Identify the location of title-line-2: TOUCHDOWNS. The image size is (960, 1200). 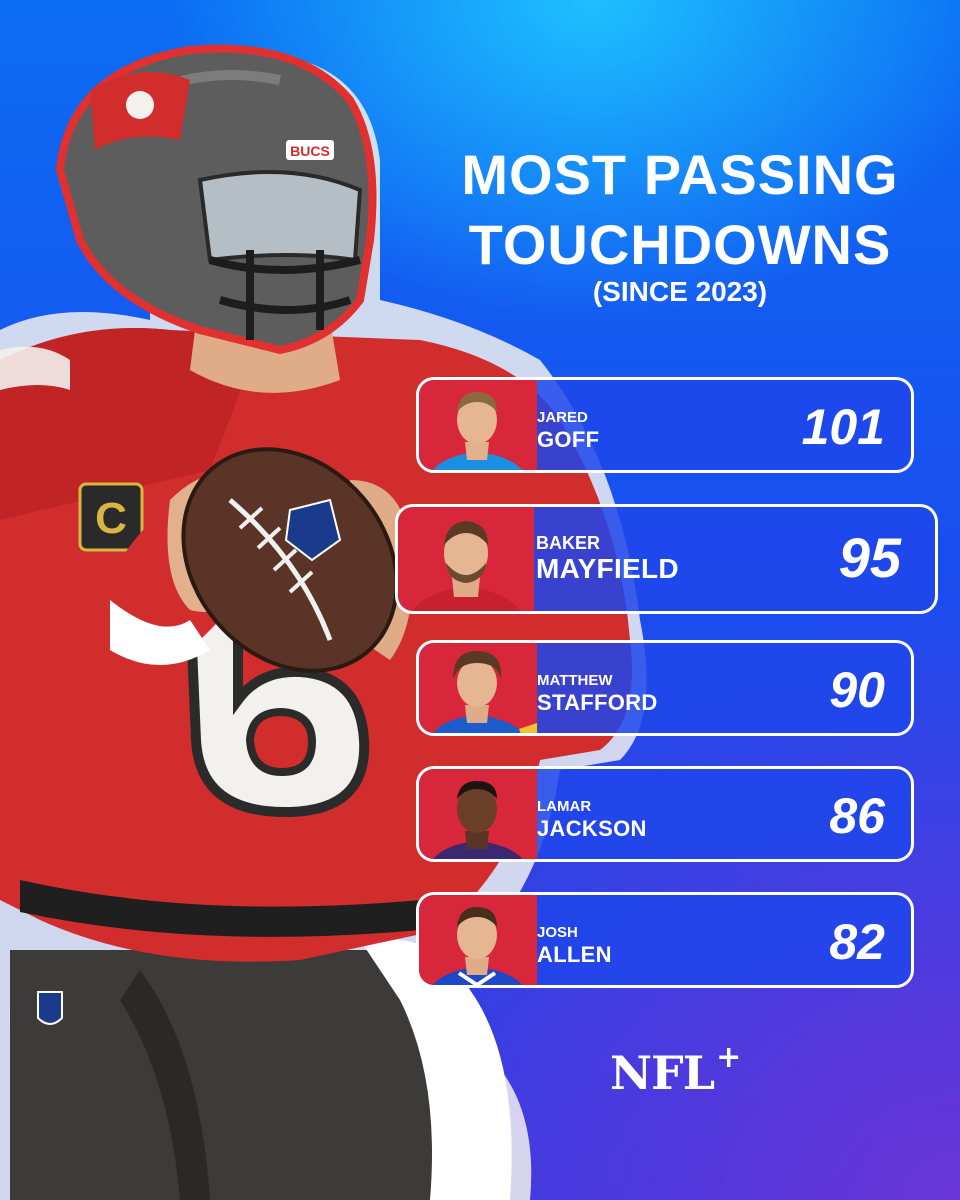
(680, 244).